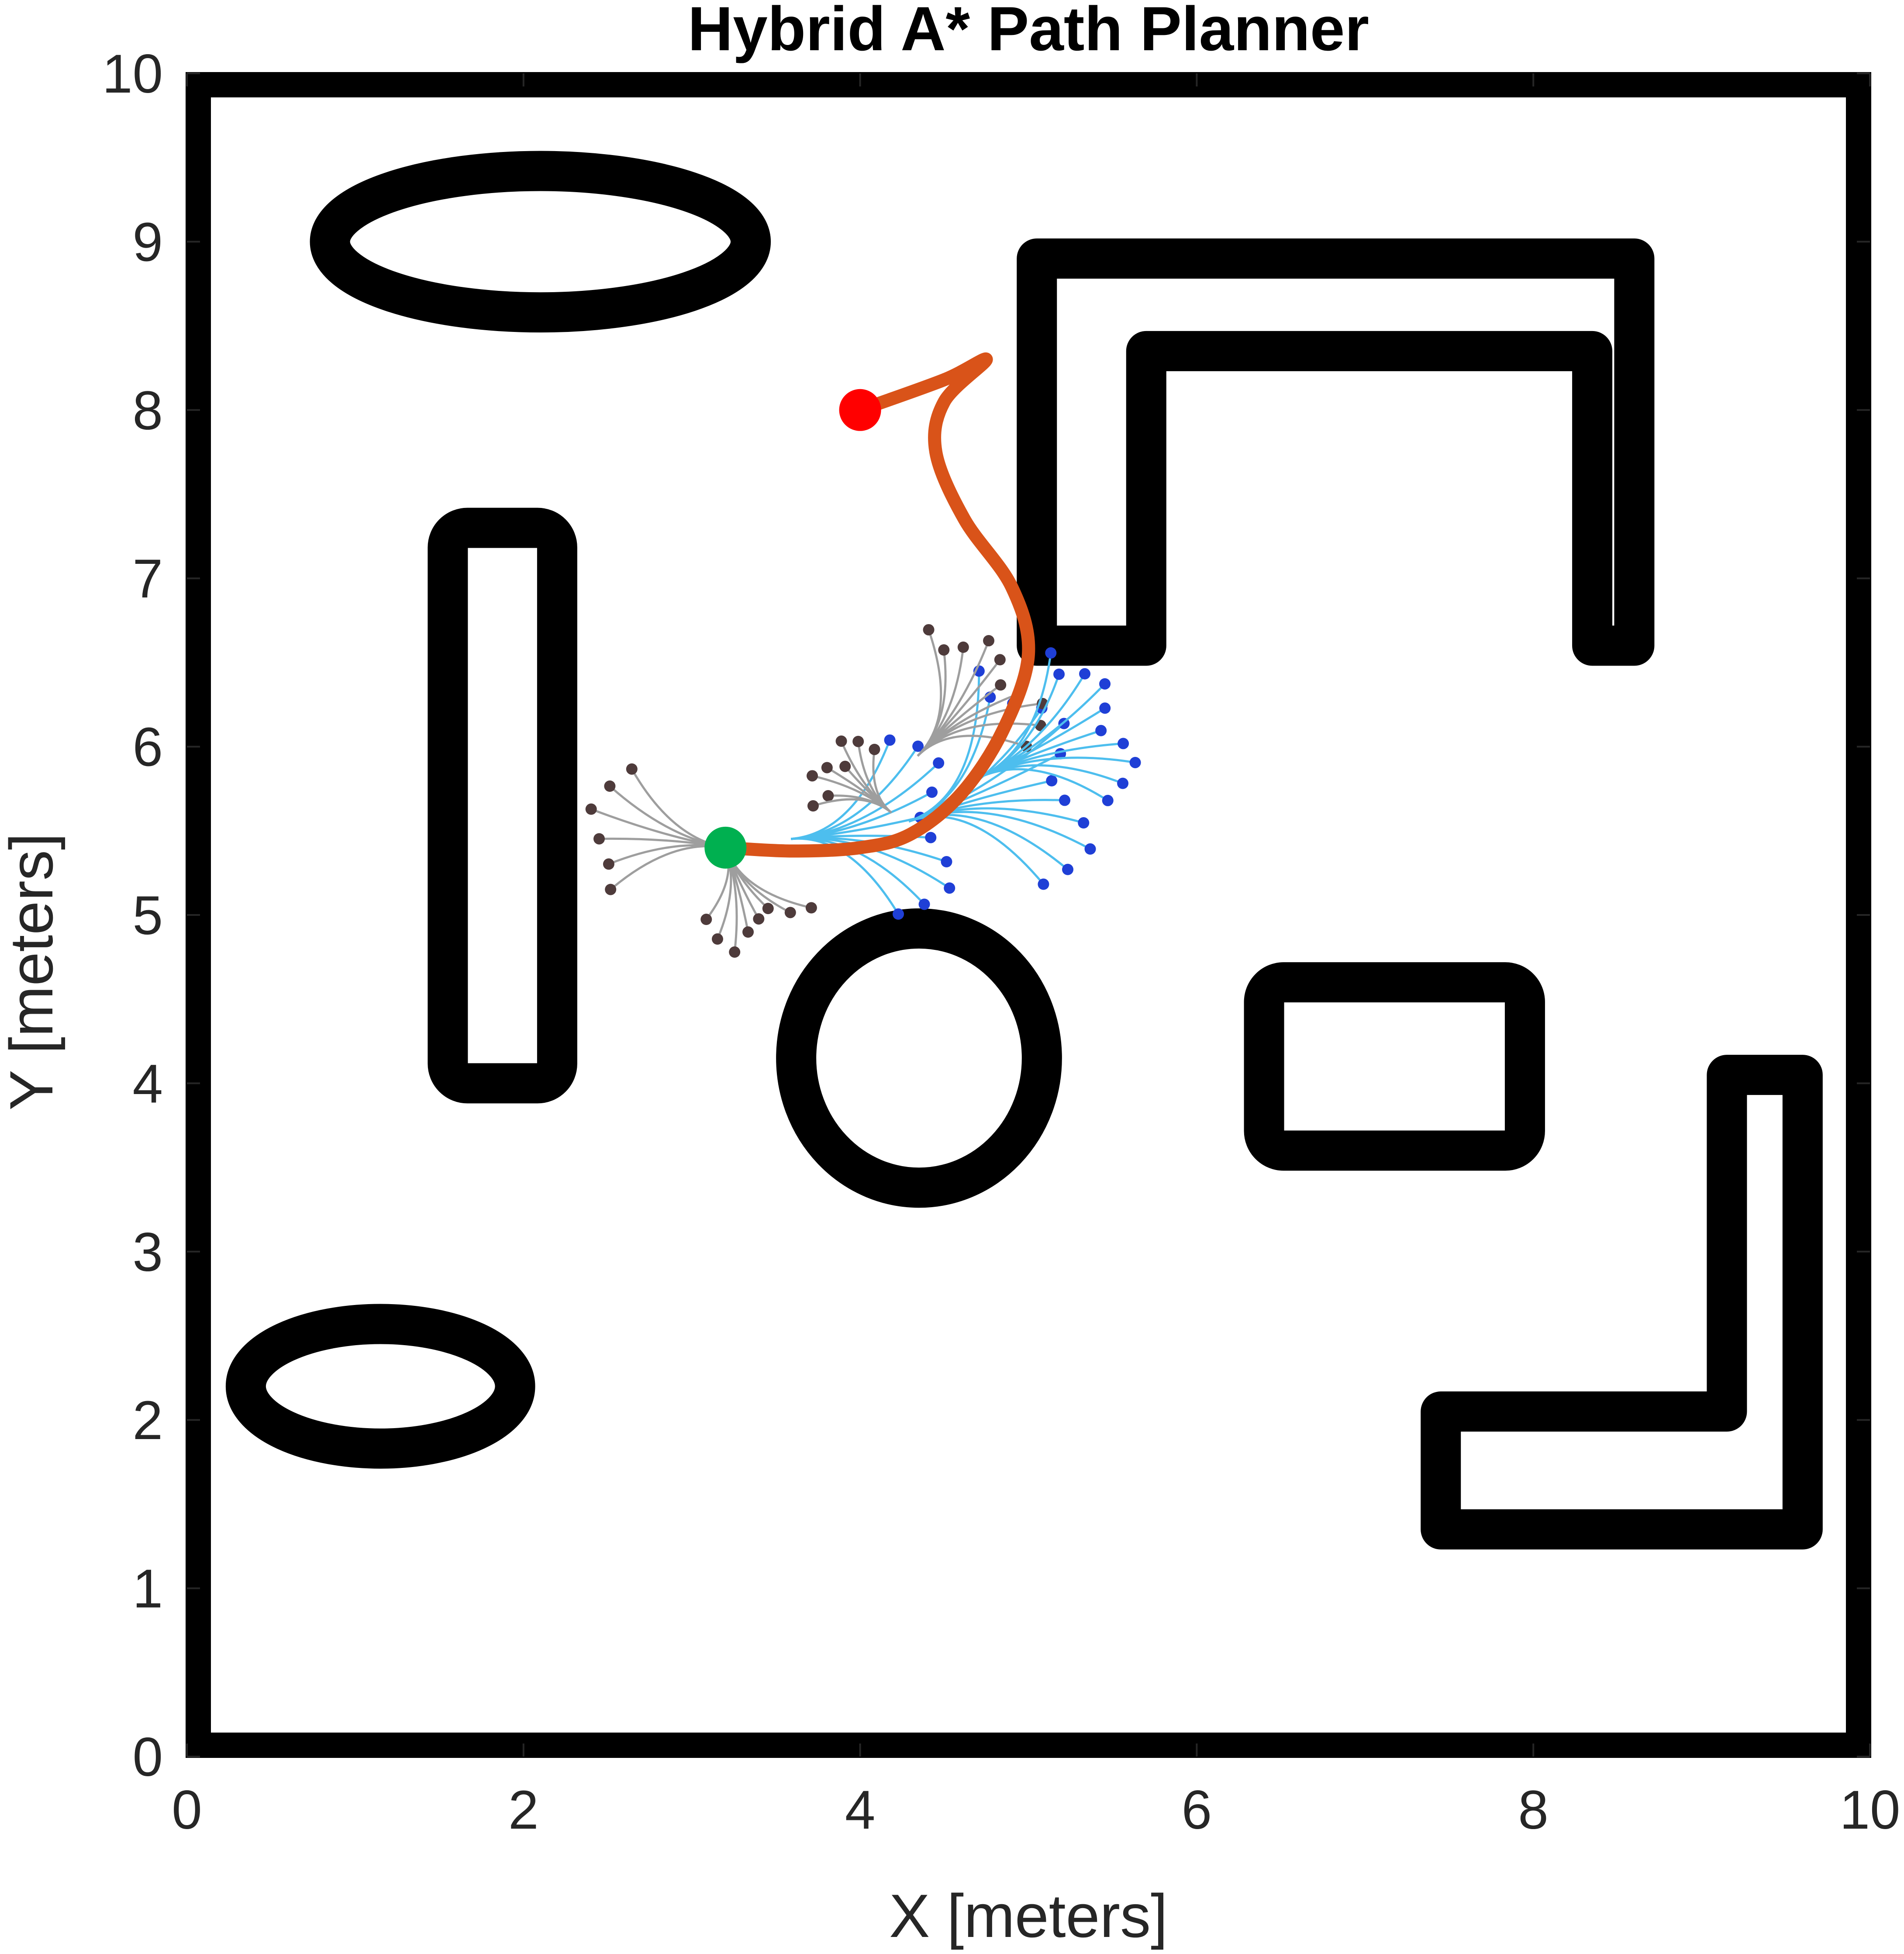 This screenshot has width=1904, height=1954. What do you see at coordinates (132, 74) in the screenshot?
I see `y-tick-label: 10` at bounding box center [132, 74].